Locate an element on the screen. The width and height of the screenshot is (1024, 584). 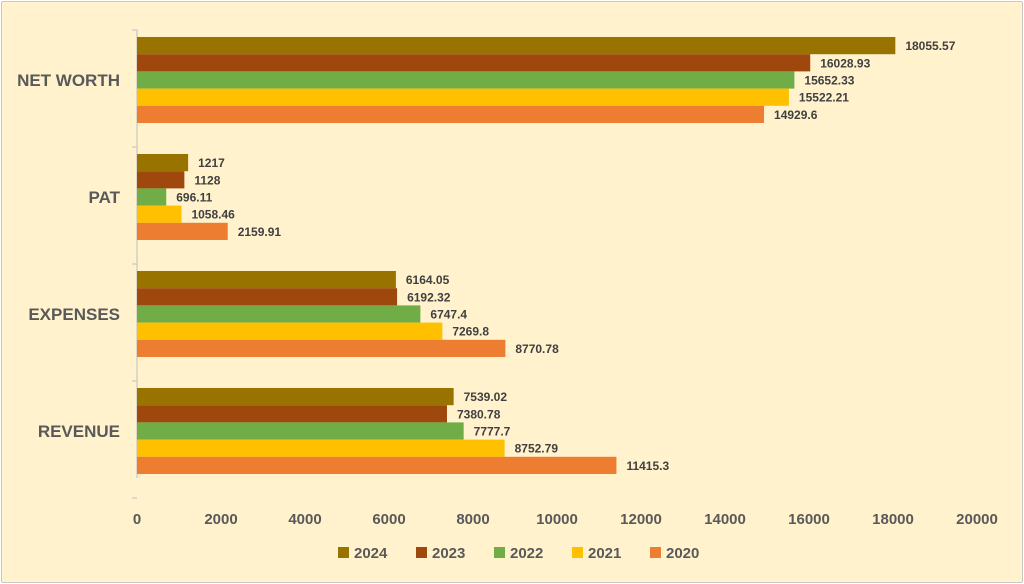
data-label: 15522.21 is located at coordinates (824, 98).